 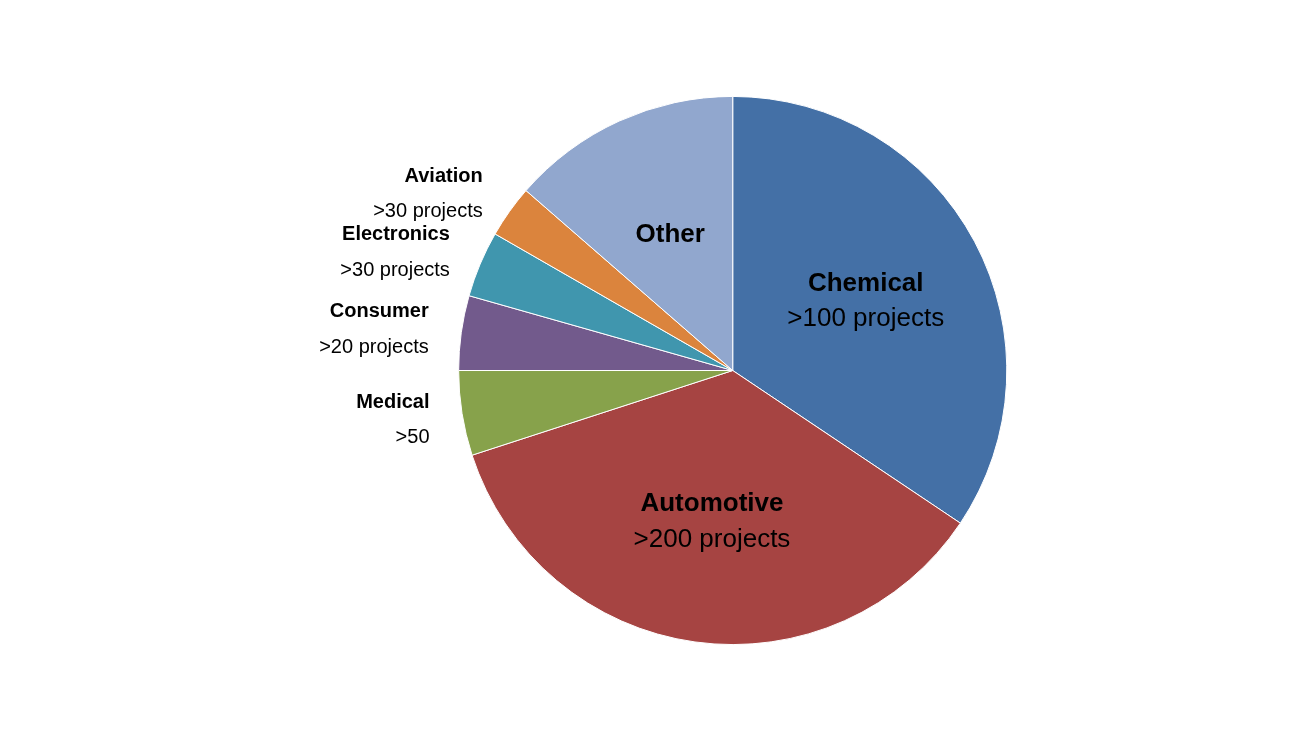 What do you see at coordinates (712, 537) in the screenshot?
I see `data-label: >200 projects` at bounding box center [712, 537].